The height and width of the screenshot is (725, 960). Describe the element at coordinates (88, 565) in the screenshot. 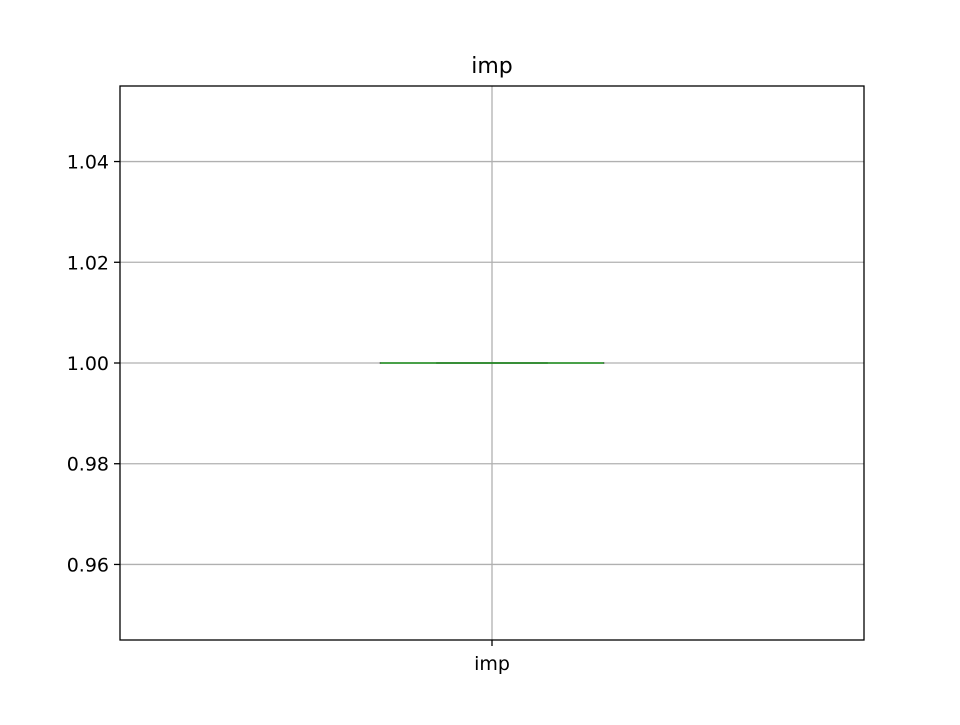

I see `y-tick-label: 0.96` at that location.